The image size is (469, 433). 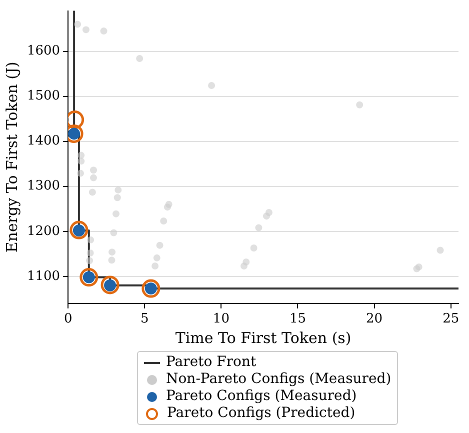 What do you see at coordinates (68, 319) in the screenshot?
I see `x-tick-label: 0` at bounding box center [68, 319].